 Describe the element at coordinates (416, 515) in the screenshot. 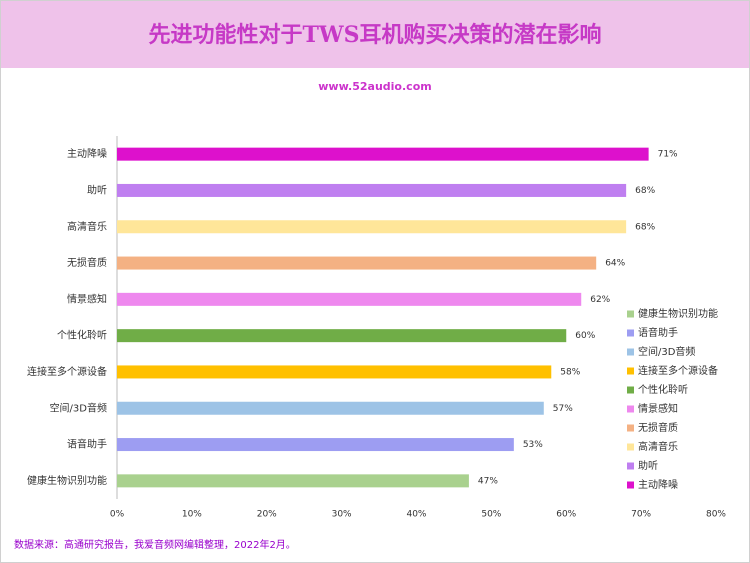

I see `x-tick-label: 40%` at that location.